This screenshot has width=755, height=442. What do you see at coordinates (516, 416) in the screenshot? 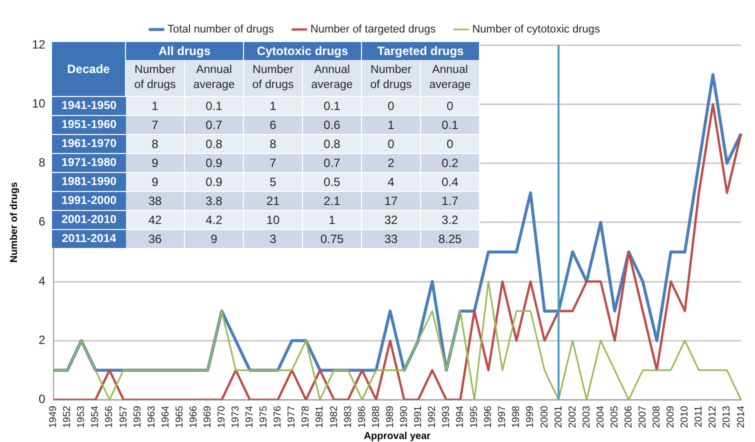
I see `x-tick-label: 1998` at bounding box center [516, 416].